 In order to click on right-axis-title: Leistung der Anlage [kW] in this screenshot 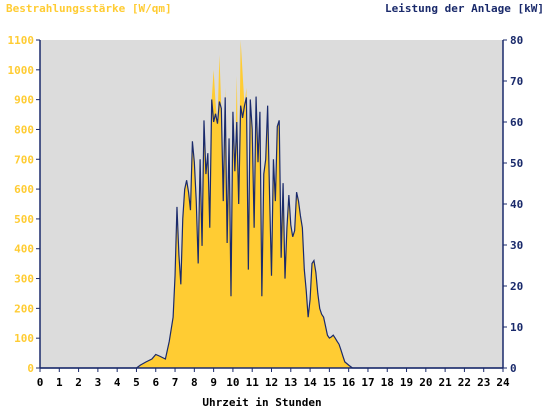, I will do `click(464, 8)`.